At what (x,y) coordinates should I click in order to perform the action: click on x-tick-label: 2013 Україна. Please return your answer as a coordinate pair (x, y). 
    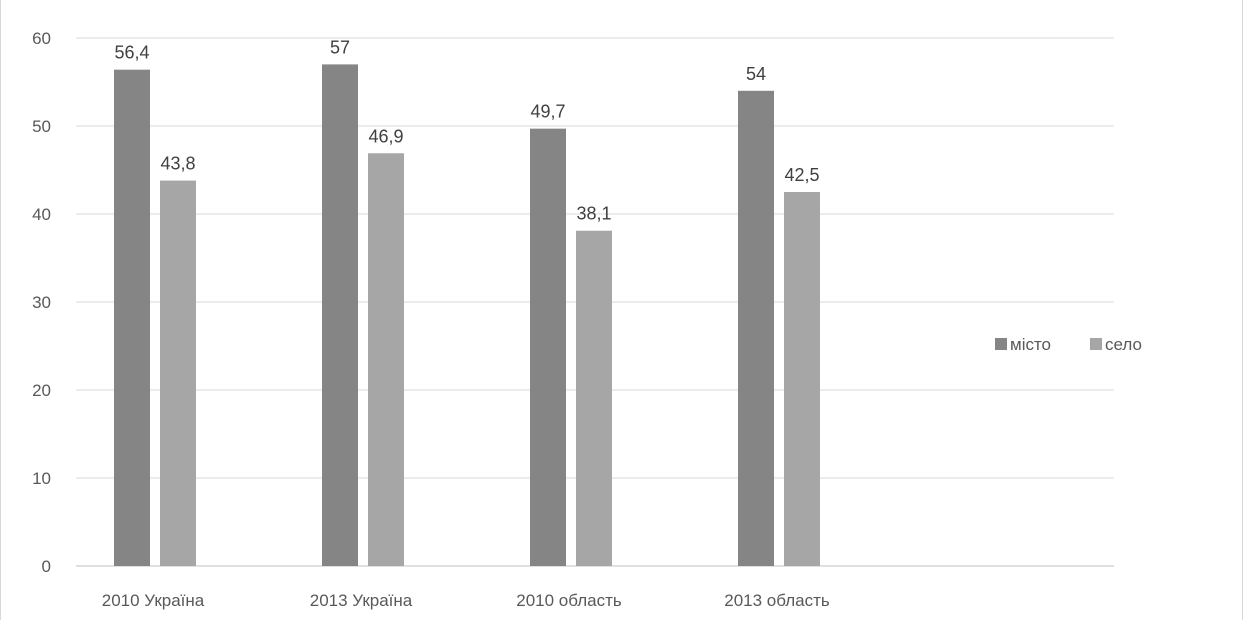
    Looking at the image, I should click on (361, 600).